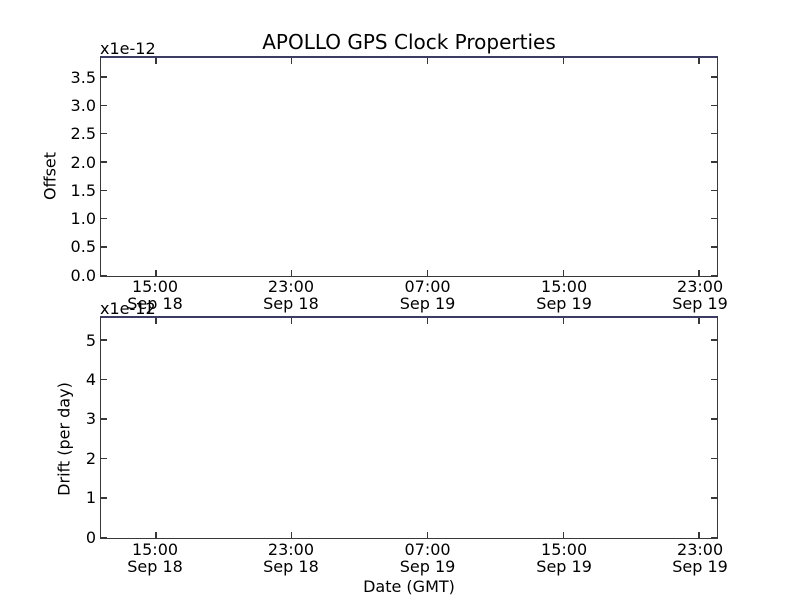  Describe the element at coordinates (90, 498) in the screenshot. I see `y-tick-label: 1` at that location.